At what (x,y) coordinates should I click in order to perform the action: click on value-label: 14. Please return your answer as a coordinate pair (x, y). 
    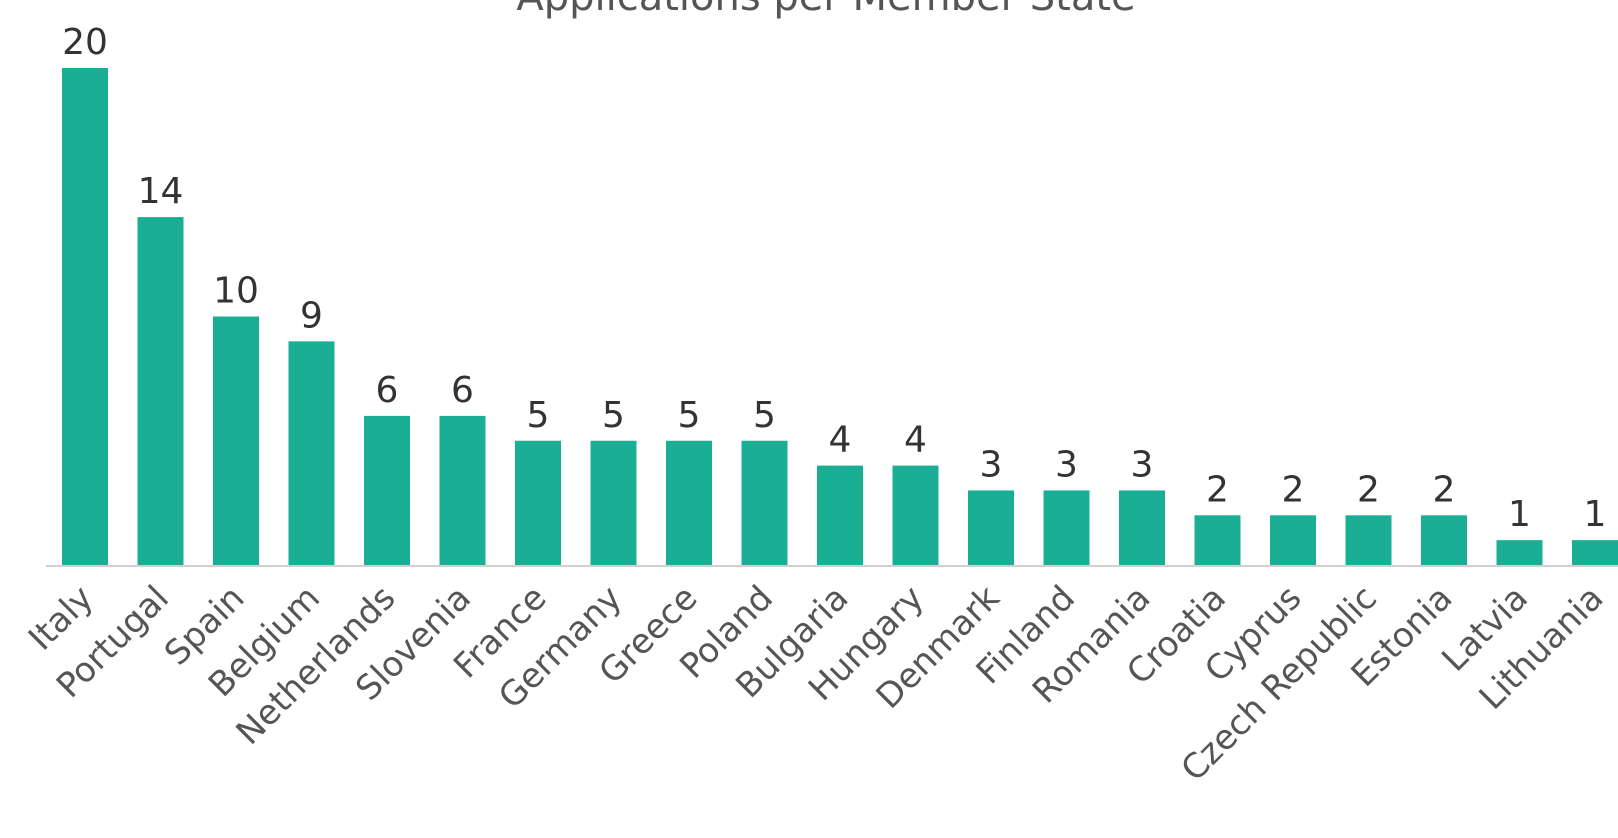
    Looking at the image, I should click on (161, 191).